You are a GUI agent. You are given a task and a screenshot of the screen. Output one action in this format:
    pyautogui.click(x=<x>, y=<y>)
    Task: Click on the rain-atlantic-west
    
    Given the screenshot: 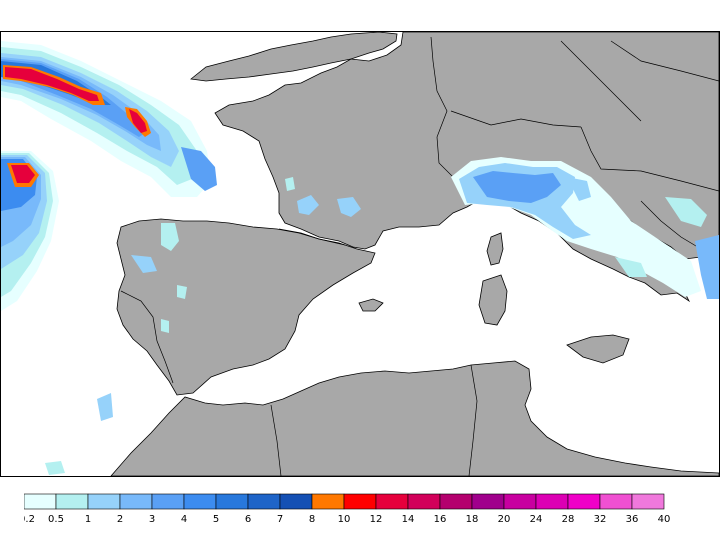 What is the action you would take?
    pyautogui.click(x=30, y=231)
    